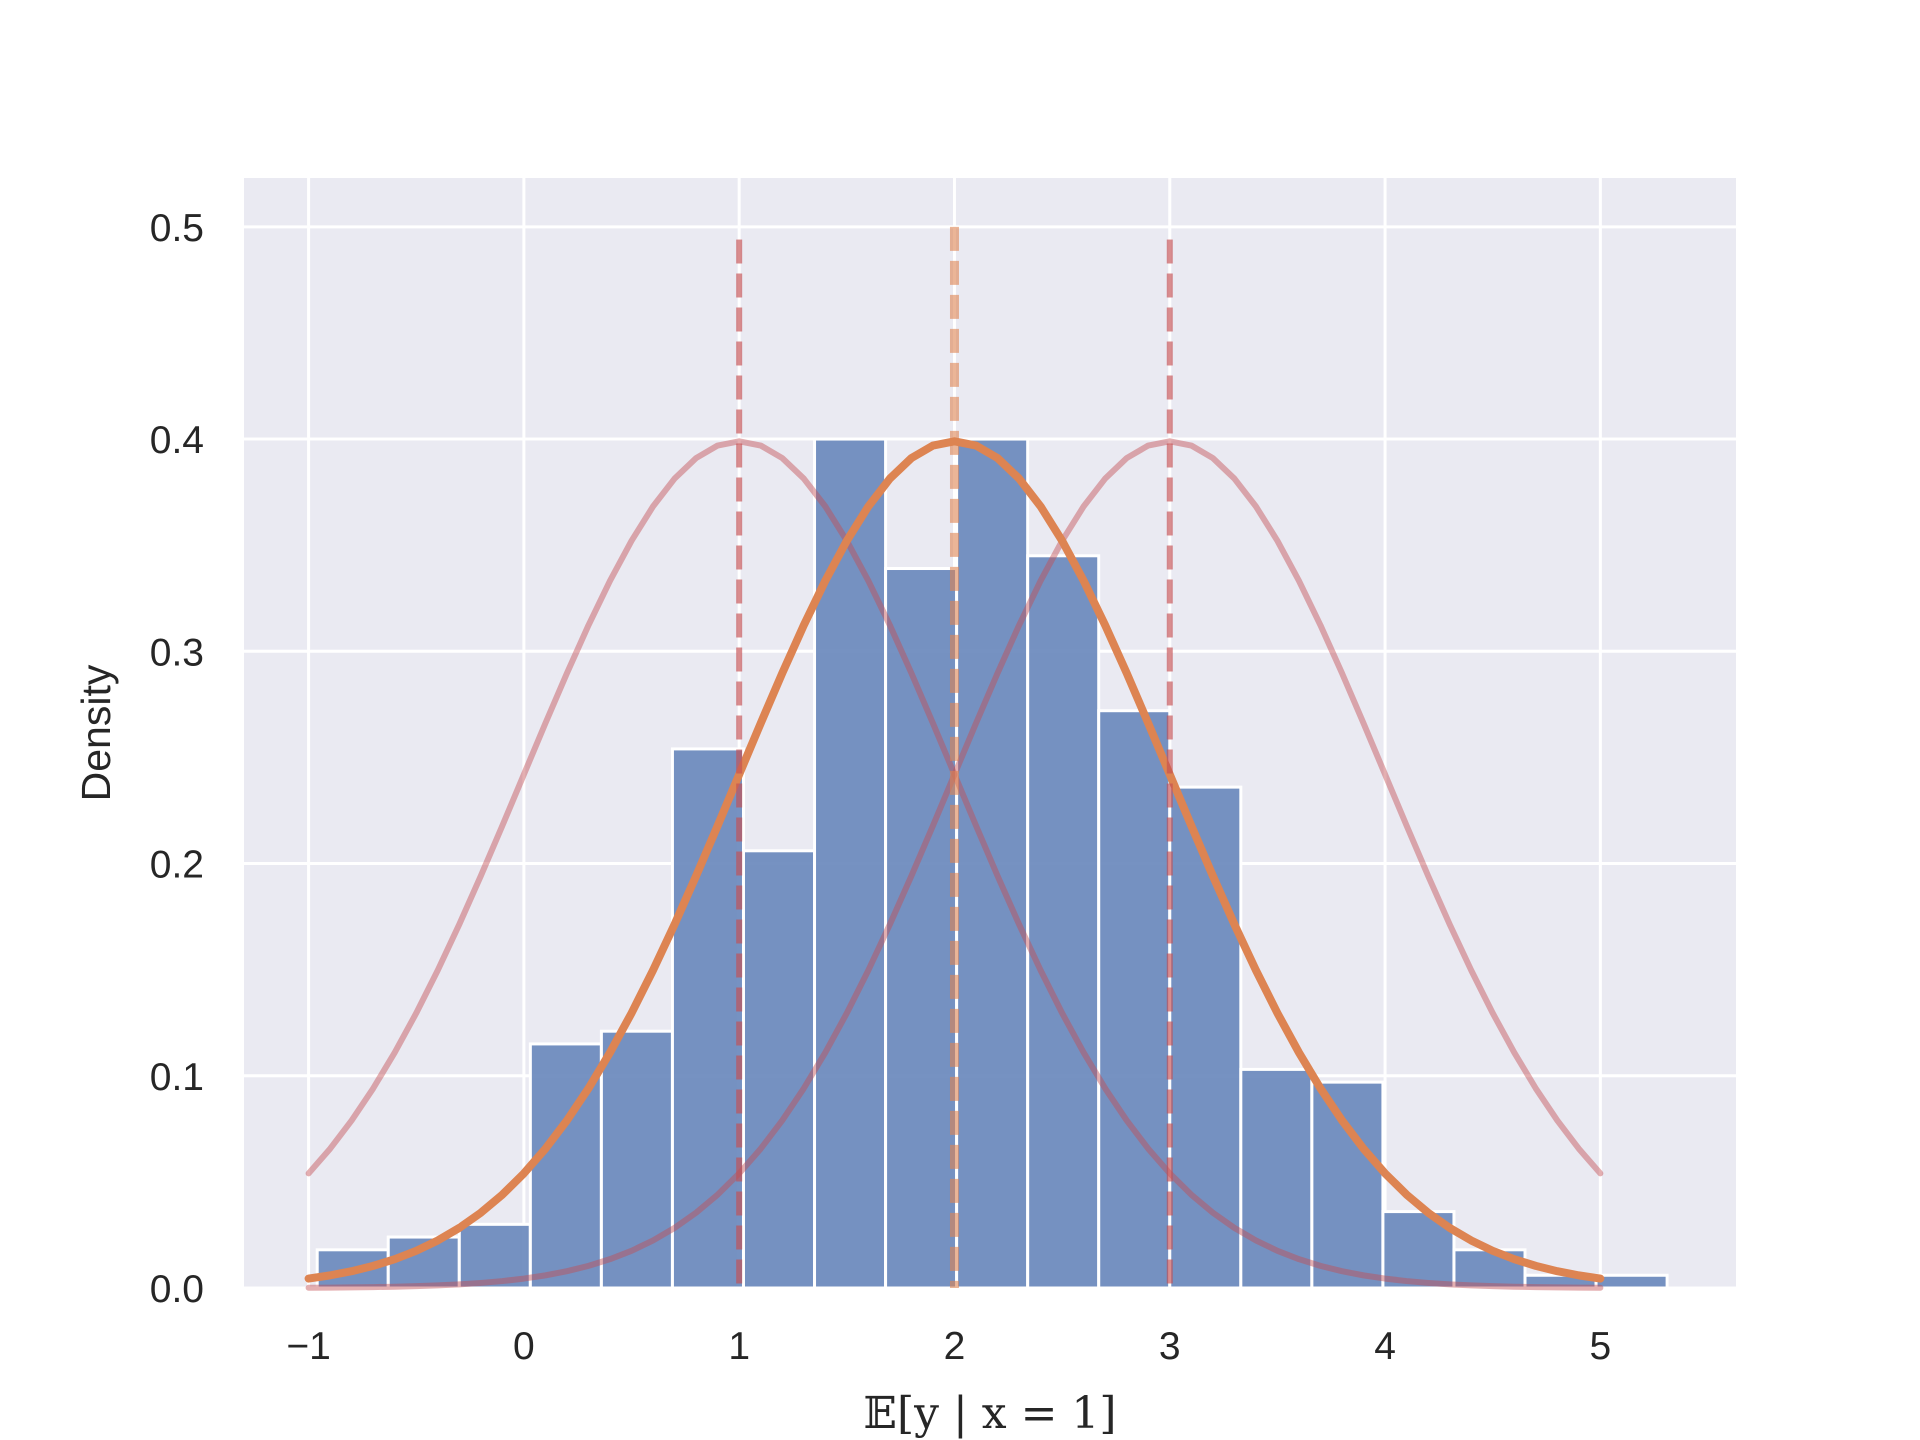 The image size is (1920, 1440). I want to click on y-tick-labels: 0.0 0.1 0.2 0.3 0.4 0.5, so click(177, 759).